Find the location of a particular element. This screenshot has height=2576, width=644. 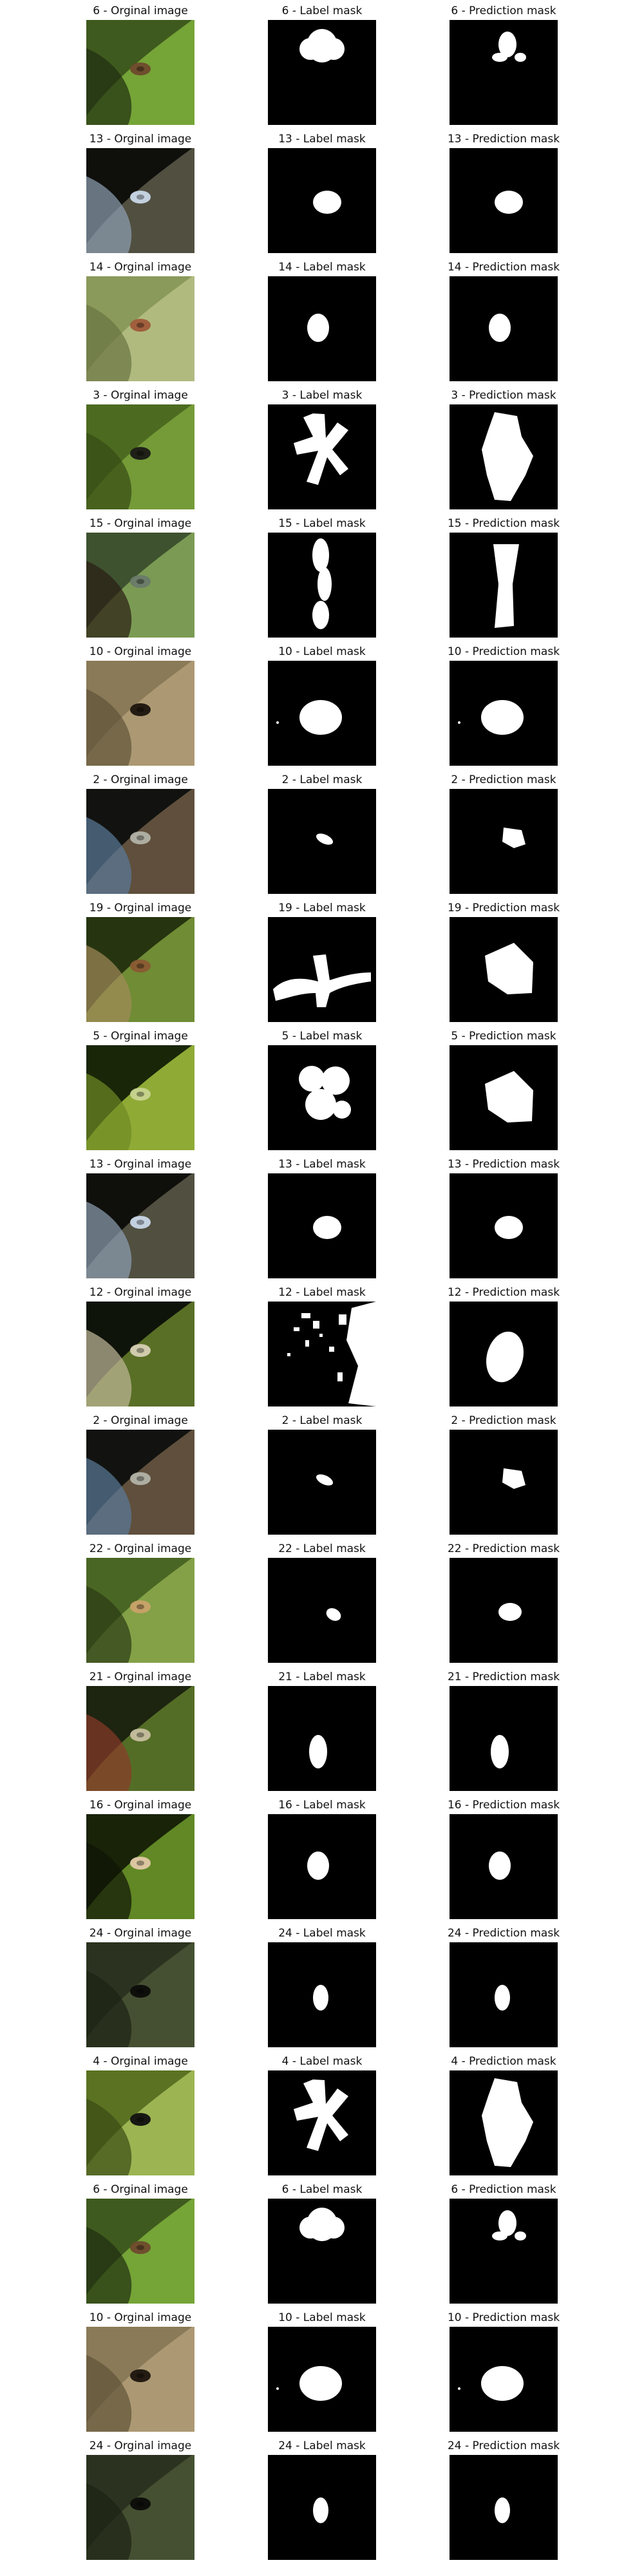

label-mask-title: 22 - Label mask is located at coordinates (322, 1548).